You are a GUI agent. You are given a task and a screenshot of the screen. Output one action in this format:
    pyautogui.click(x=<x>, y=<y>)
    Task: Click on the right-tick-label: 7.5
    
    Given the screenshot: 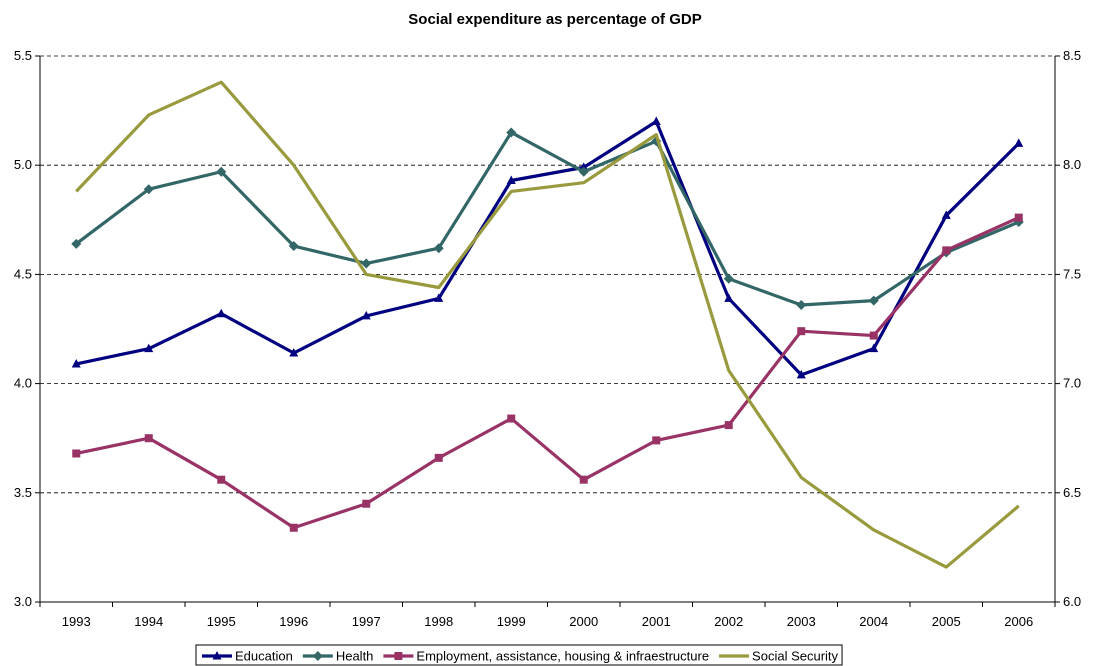 What is the action you would take?
    pyautogui.click(x=1072, y=273)
    